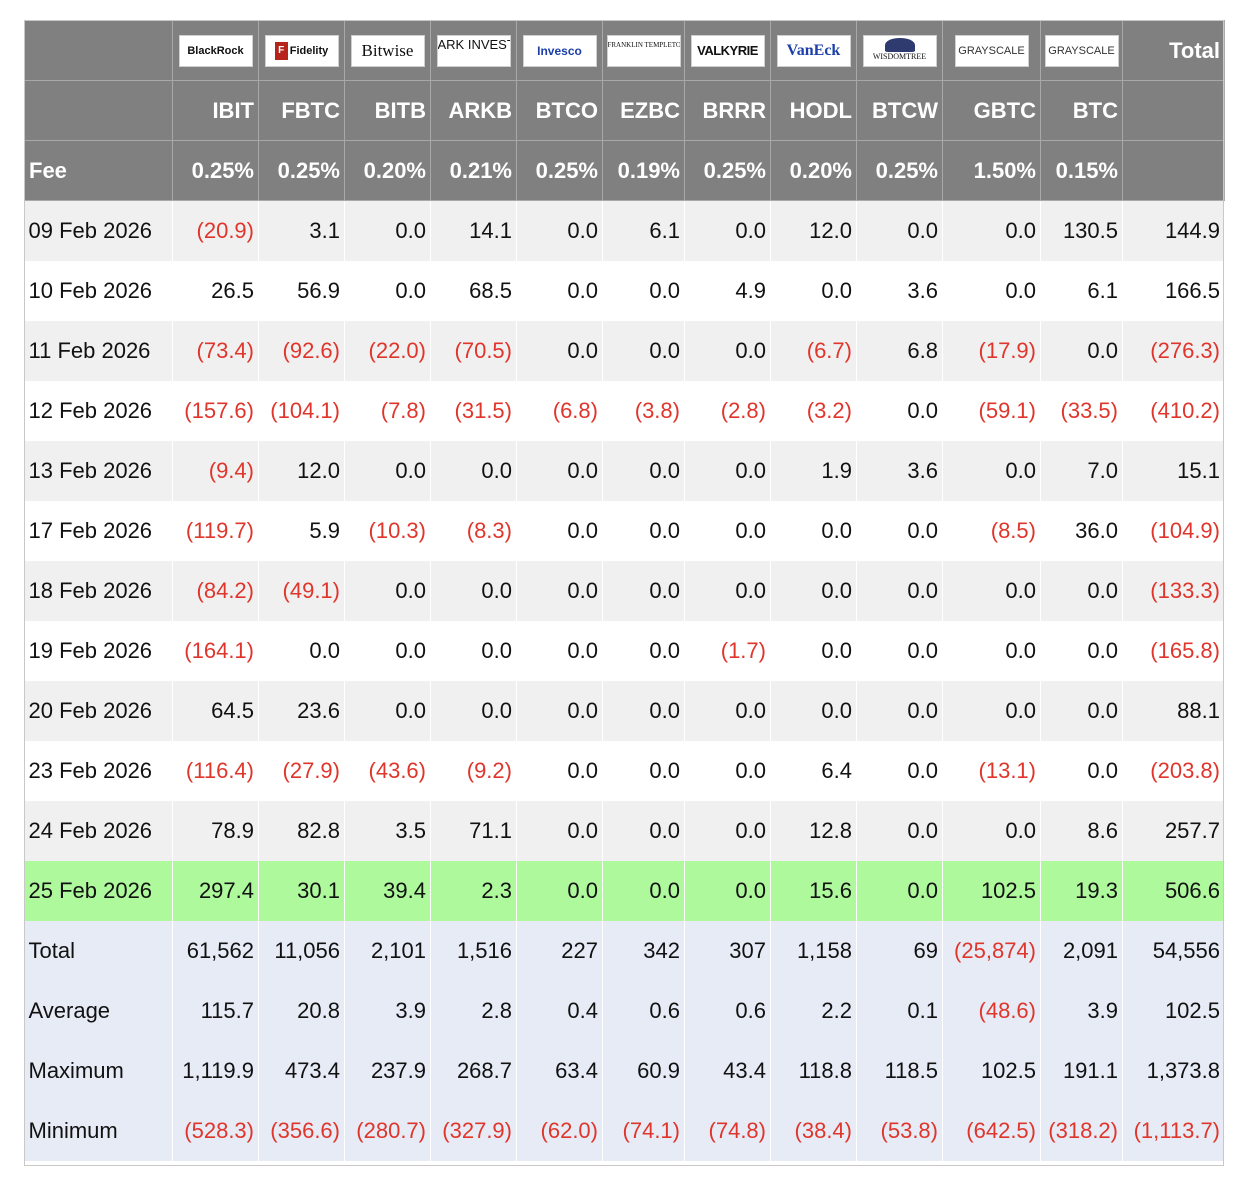  I want to click on date-cell: 24 Feb 2026, so click(98, 830).